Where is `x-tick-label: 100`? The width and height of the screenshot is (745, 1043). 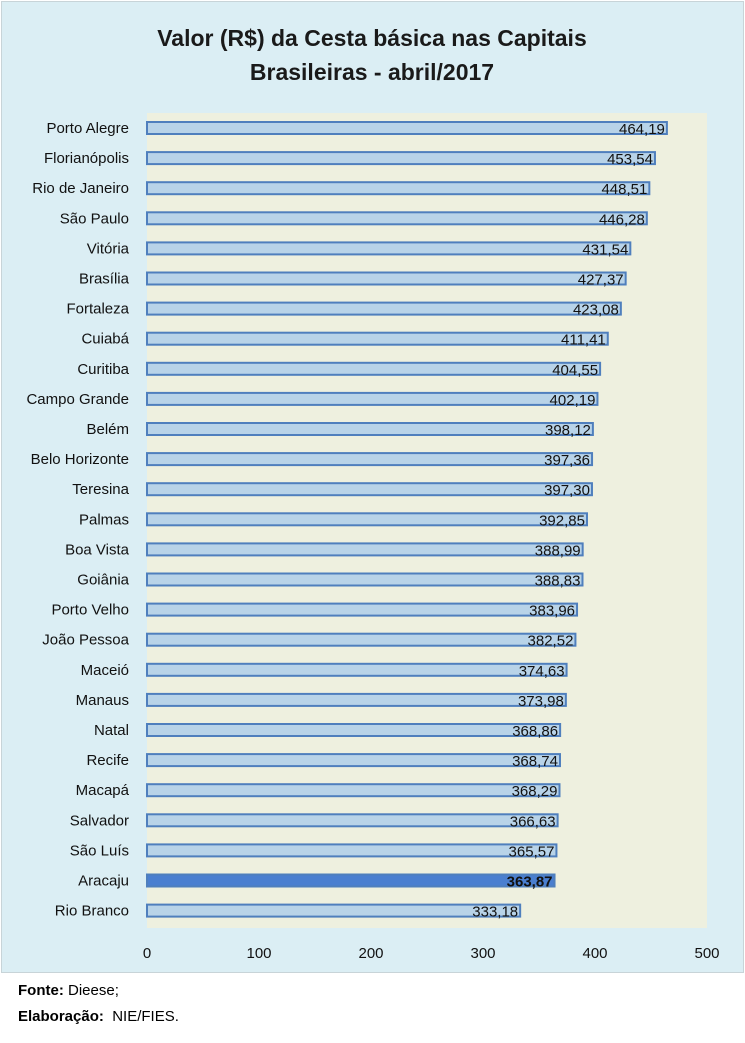
x-tick-label: 100 is located at coordinates (258, 953).